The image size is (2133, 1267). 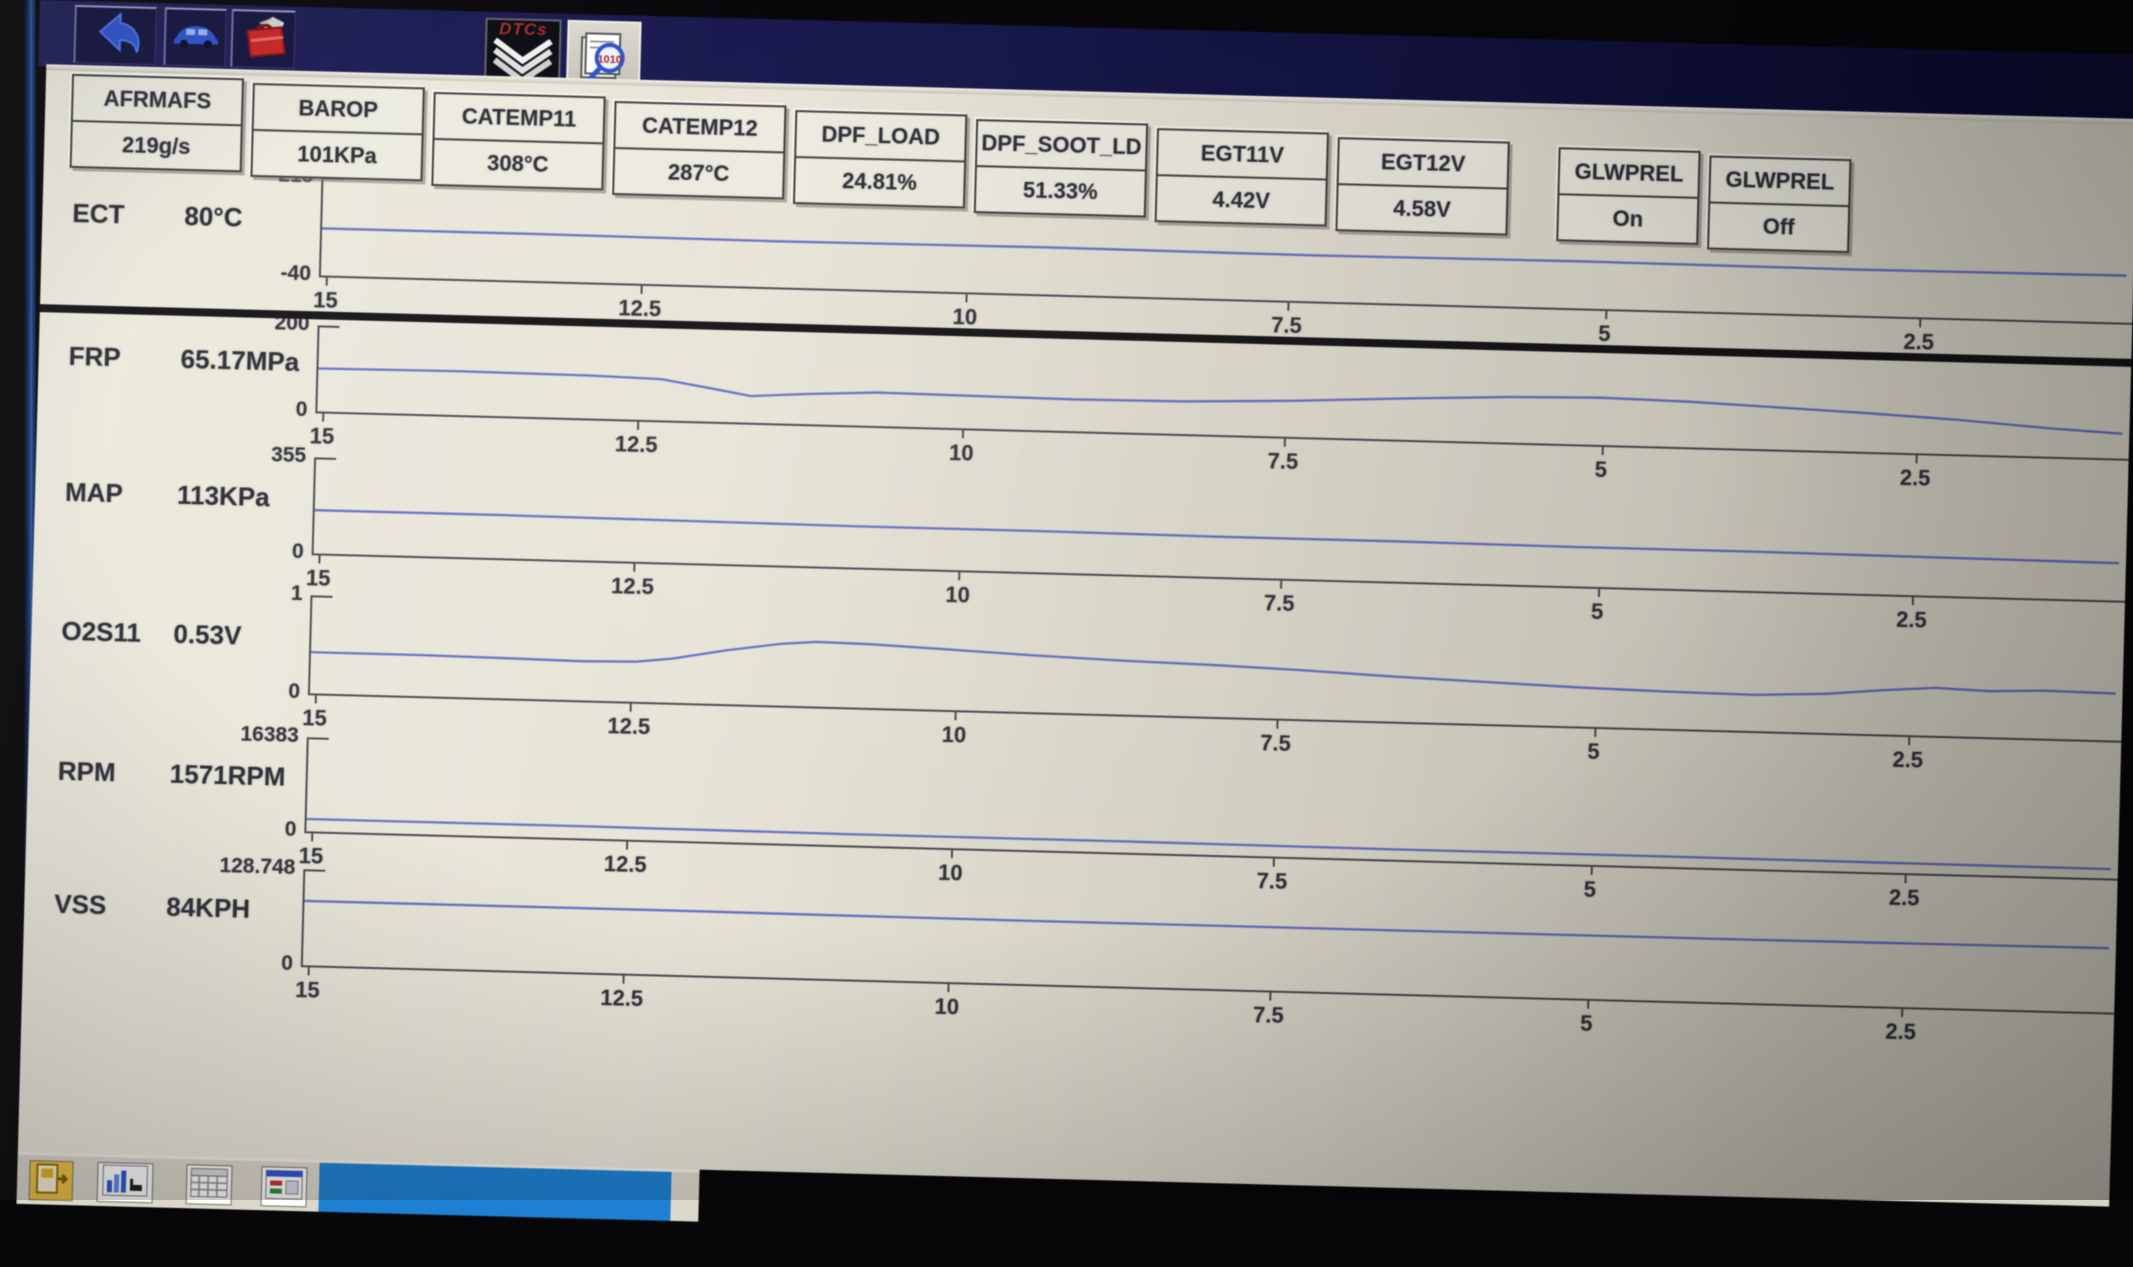 I want to click on y-axis-min-label: -40, so click(x=296, y=273).